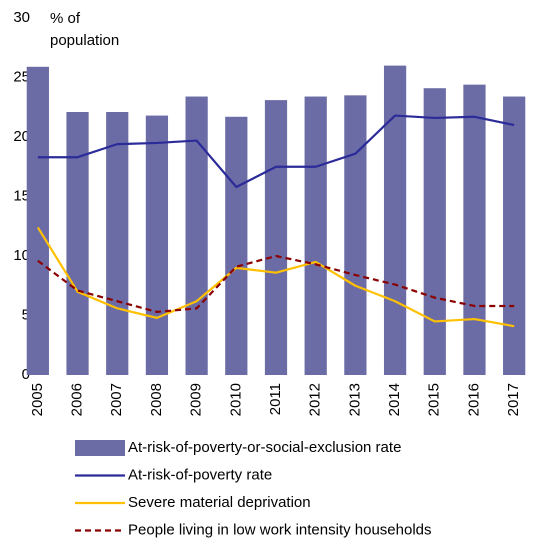 This screenshot has width=534, height=545. I want to click on y-tick-label: 30, so click(21, 17).